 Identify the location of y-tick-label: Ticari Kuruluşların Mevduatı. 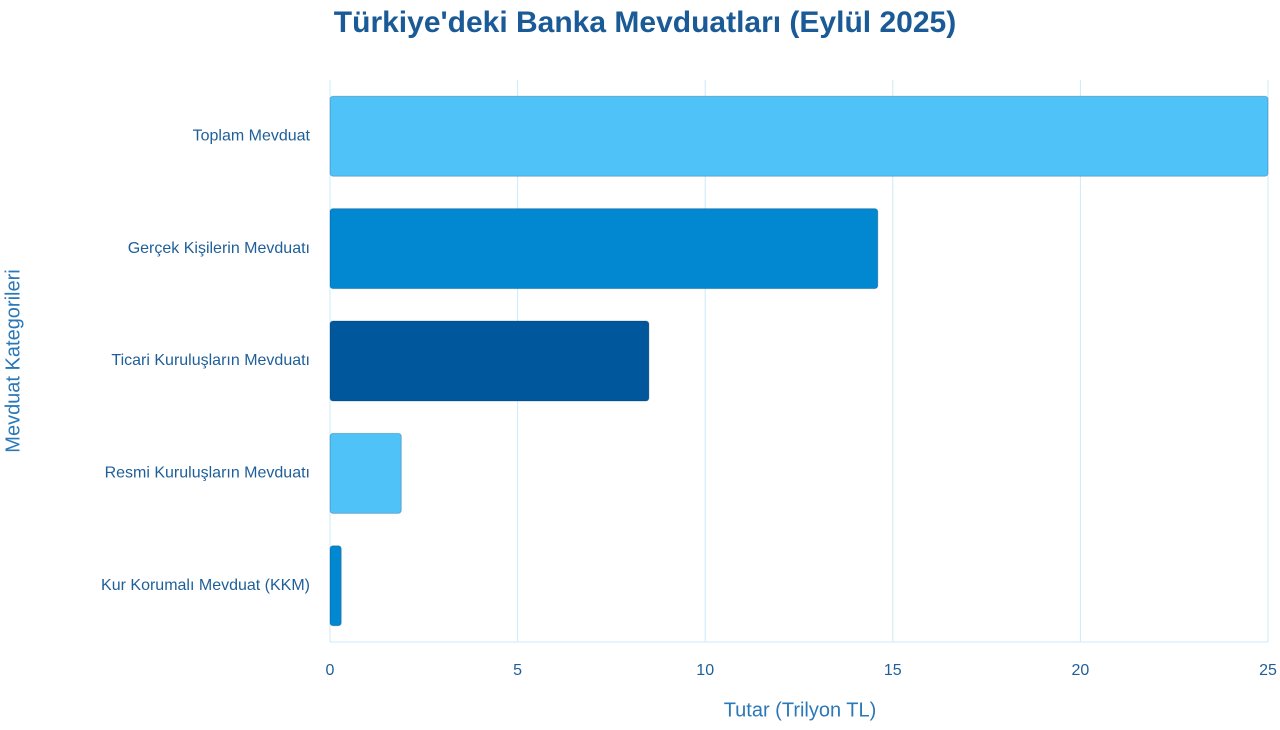
(210, 360).